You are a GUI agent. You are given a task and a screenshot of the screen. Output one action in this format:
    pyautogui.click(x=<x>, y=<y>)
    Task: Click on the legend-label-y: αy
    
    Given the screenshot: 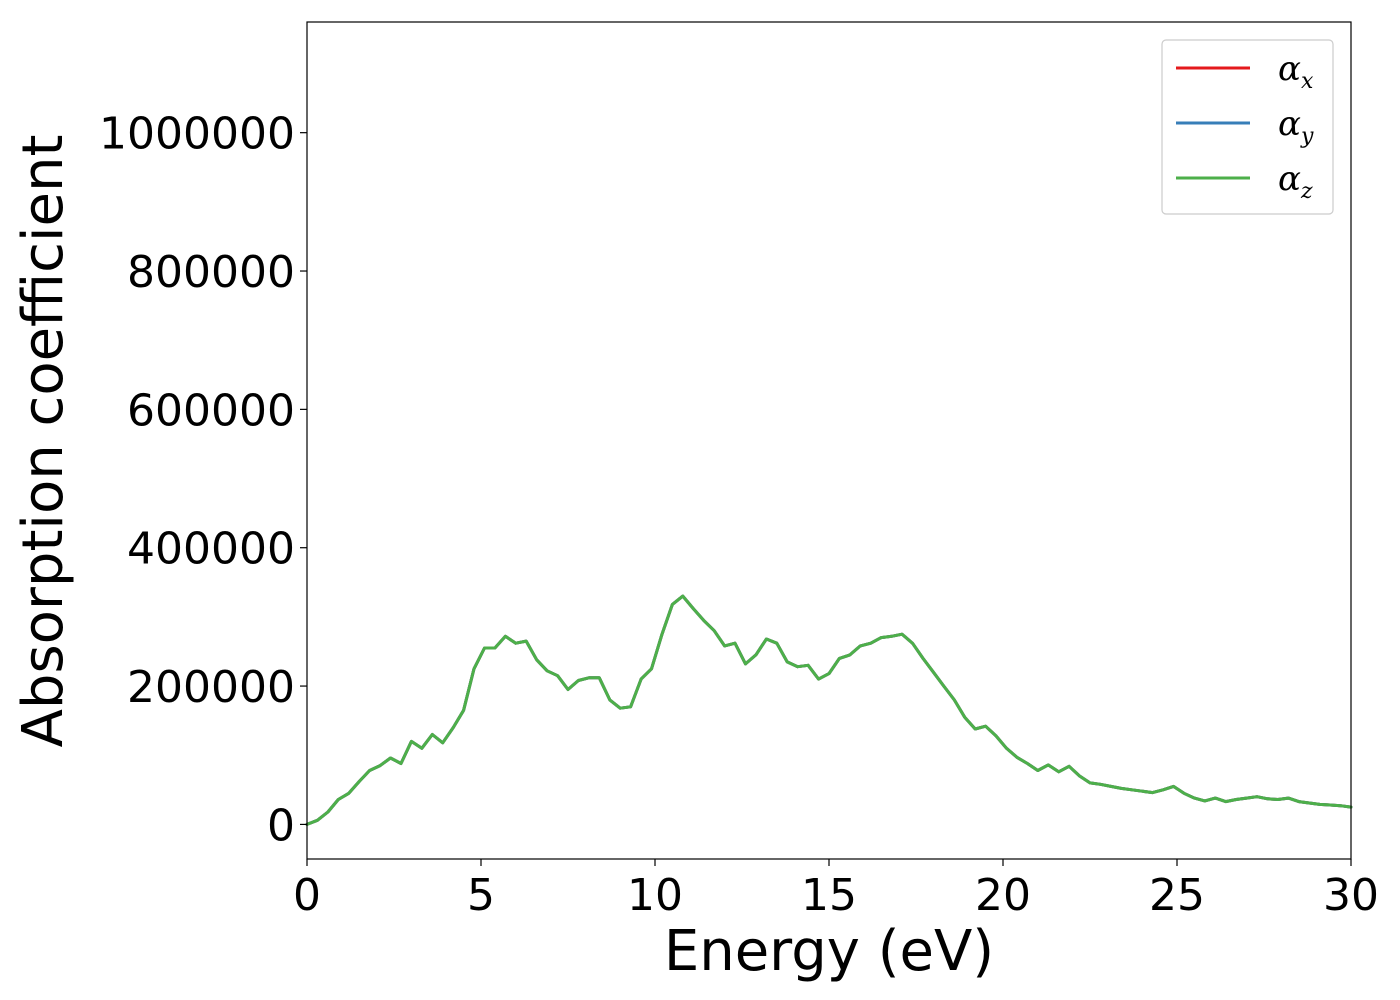 What is the action you would take?
    pyautogui.click(x=1296, y=126)
    